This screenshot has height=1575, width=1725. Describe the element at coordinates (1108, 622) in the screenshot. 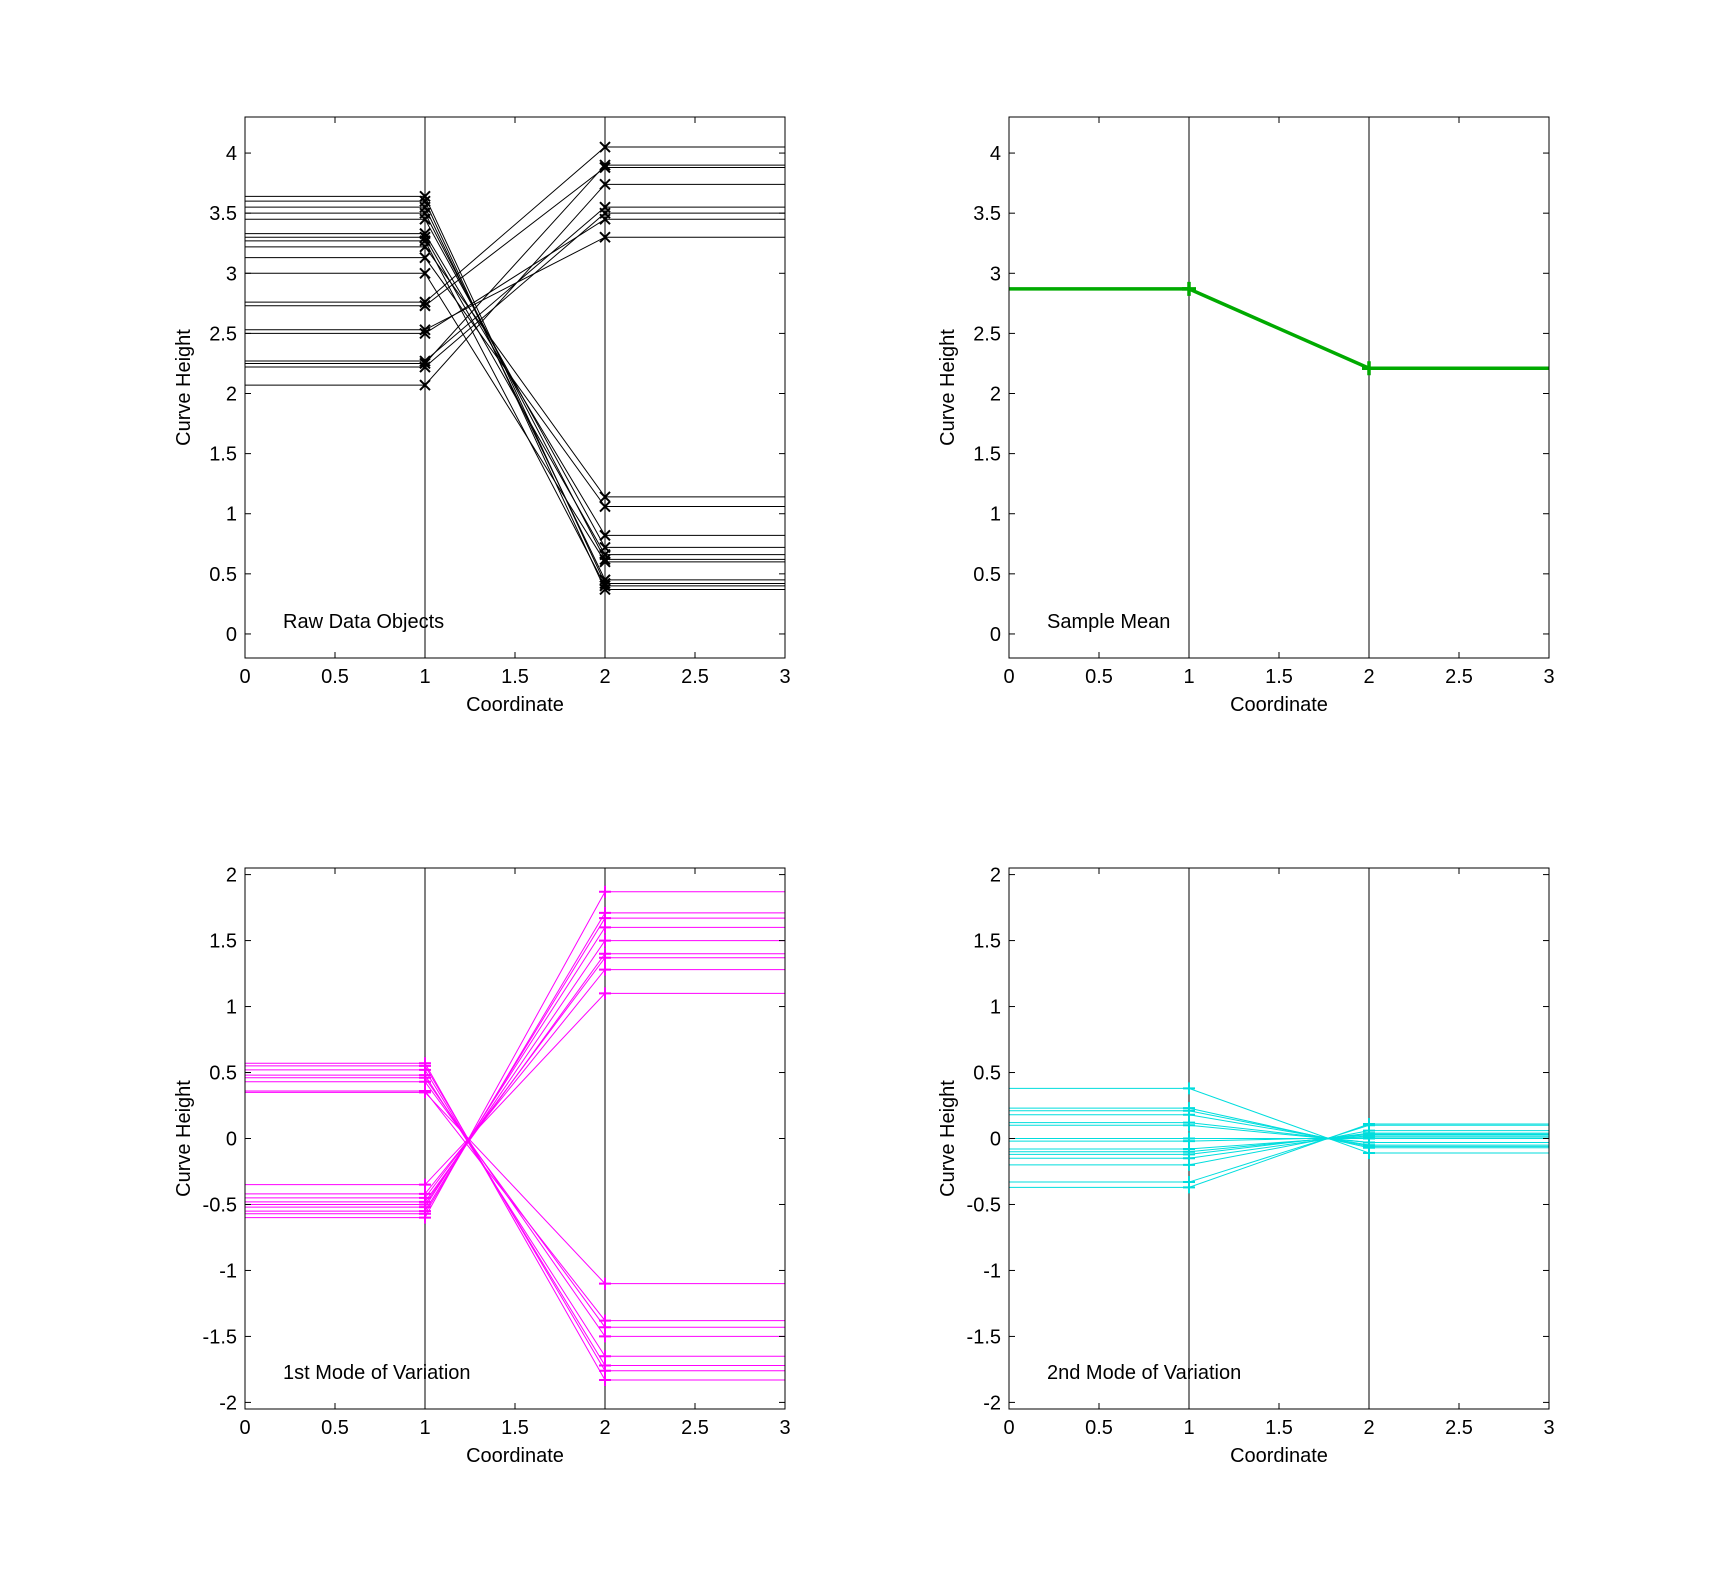

I see `panel-annotation: Sample Mean` at that location.